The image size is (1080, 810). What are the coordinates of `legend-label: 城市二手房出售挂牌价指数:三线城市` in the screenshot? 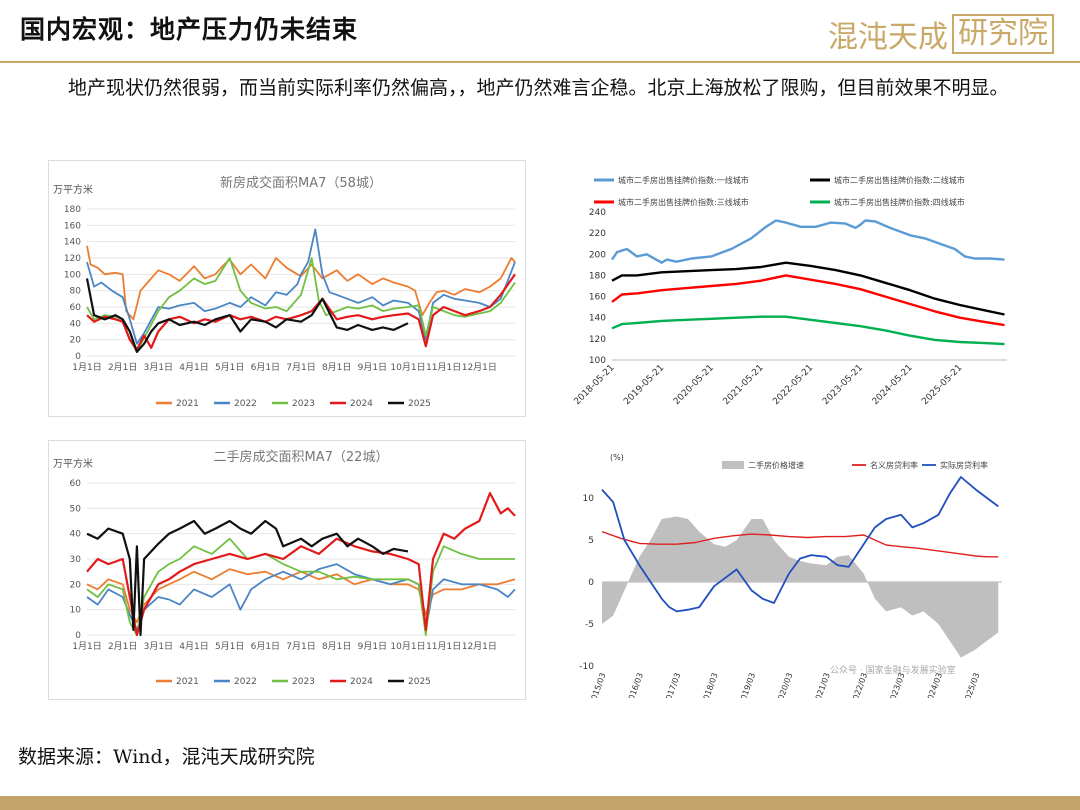 It's located at (683, 202).